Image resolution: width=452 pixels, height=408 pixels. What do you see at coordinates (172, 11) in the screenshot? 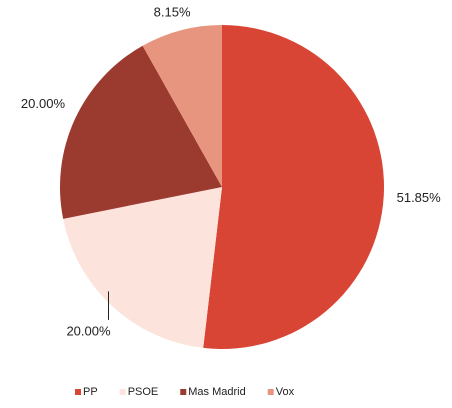
I see `data-label: 8.15%` at bounding box center [172, 11].